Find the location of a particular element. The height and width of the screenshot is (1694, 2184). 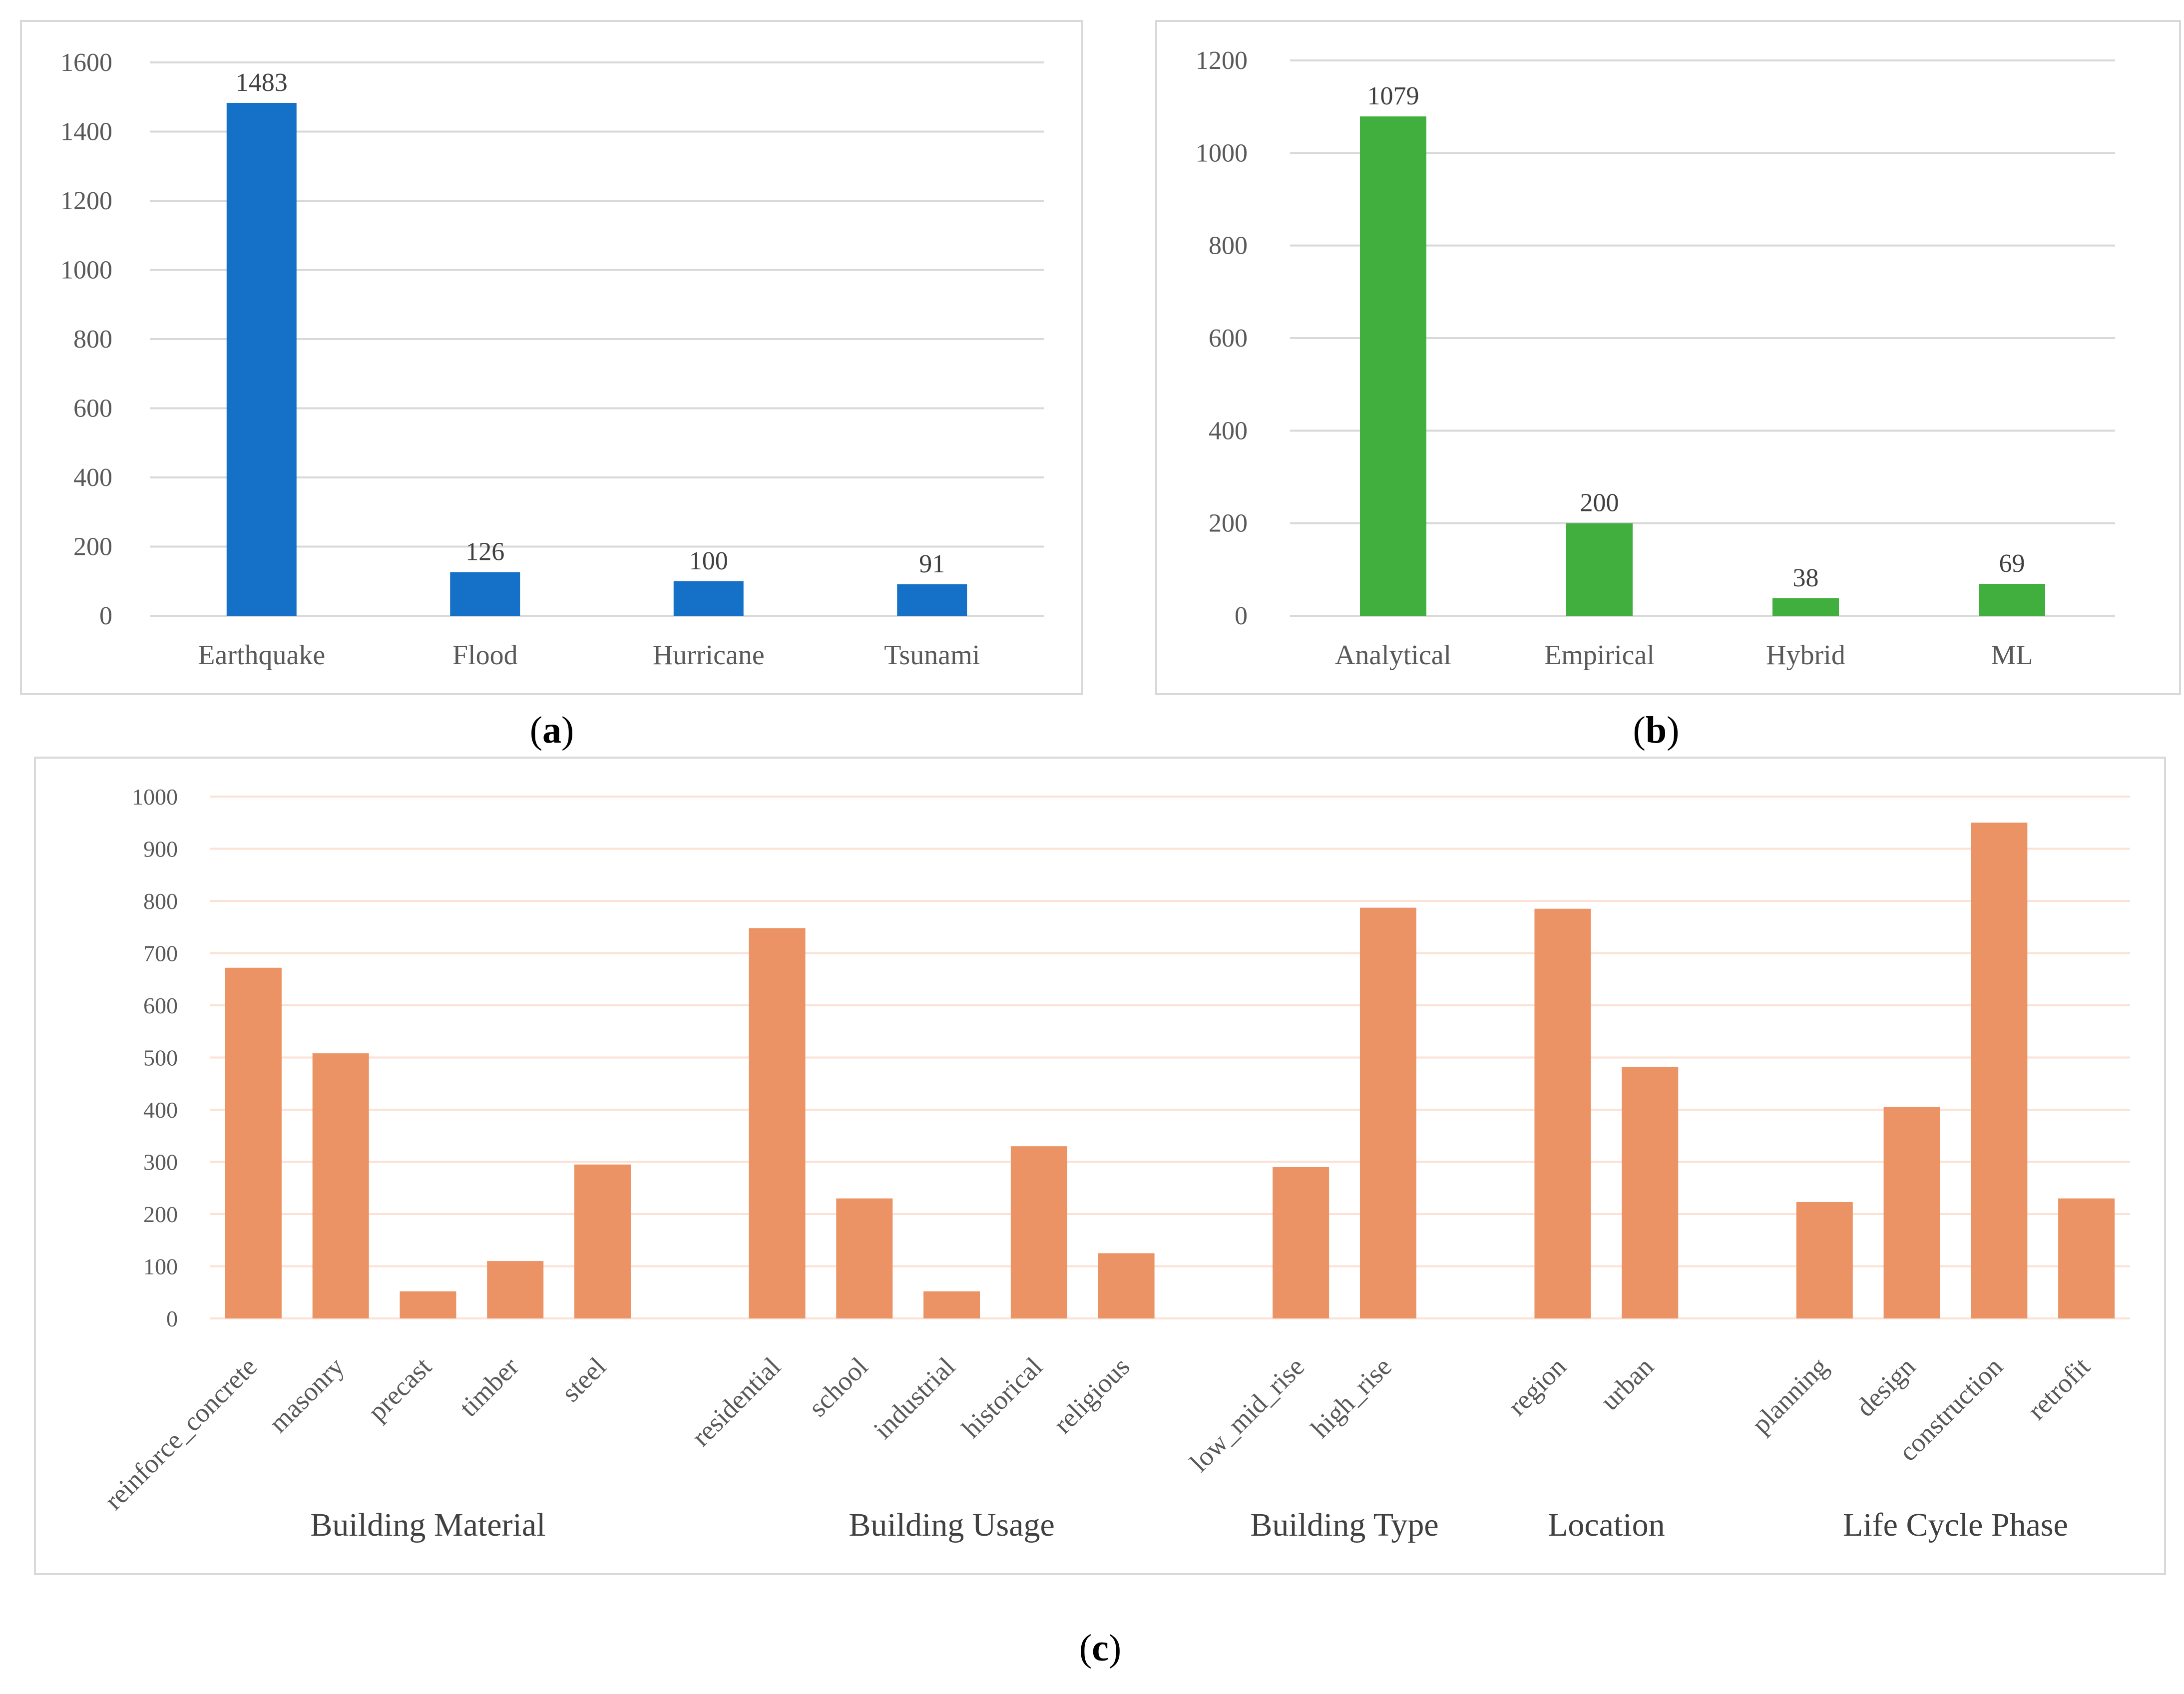

bar-high-rise is located at coordinates (1387, 1113).